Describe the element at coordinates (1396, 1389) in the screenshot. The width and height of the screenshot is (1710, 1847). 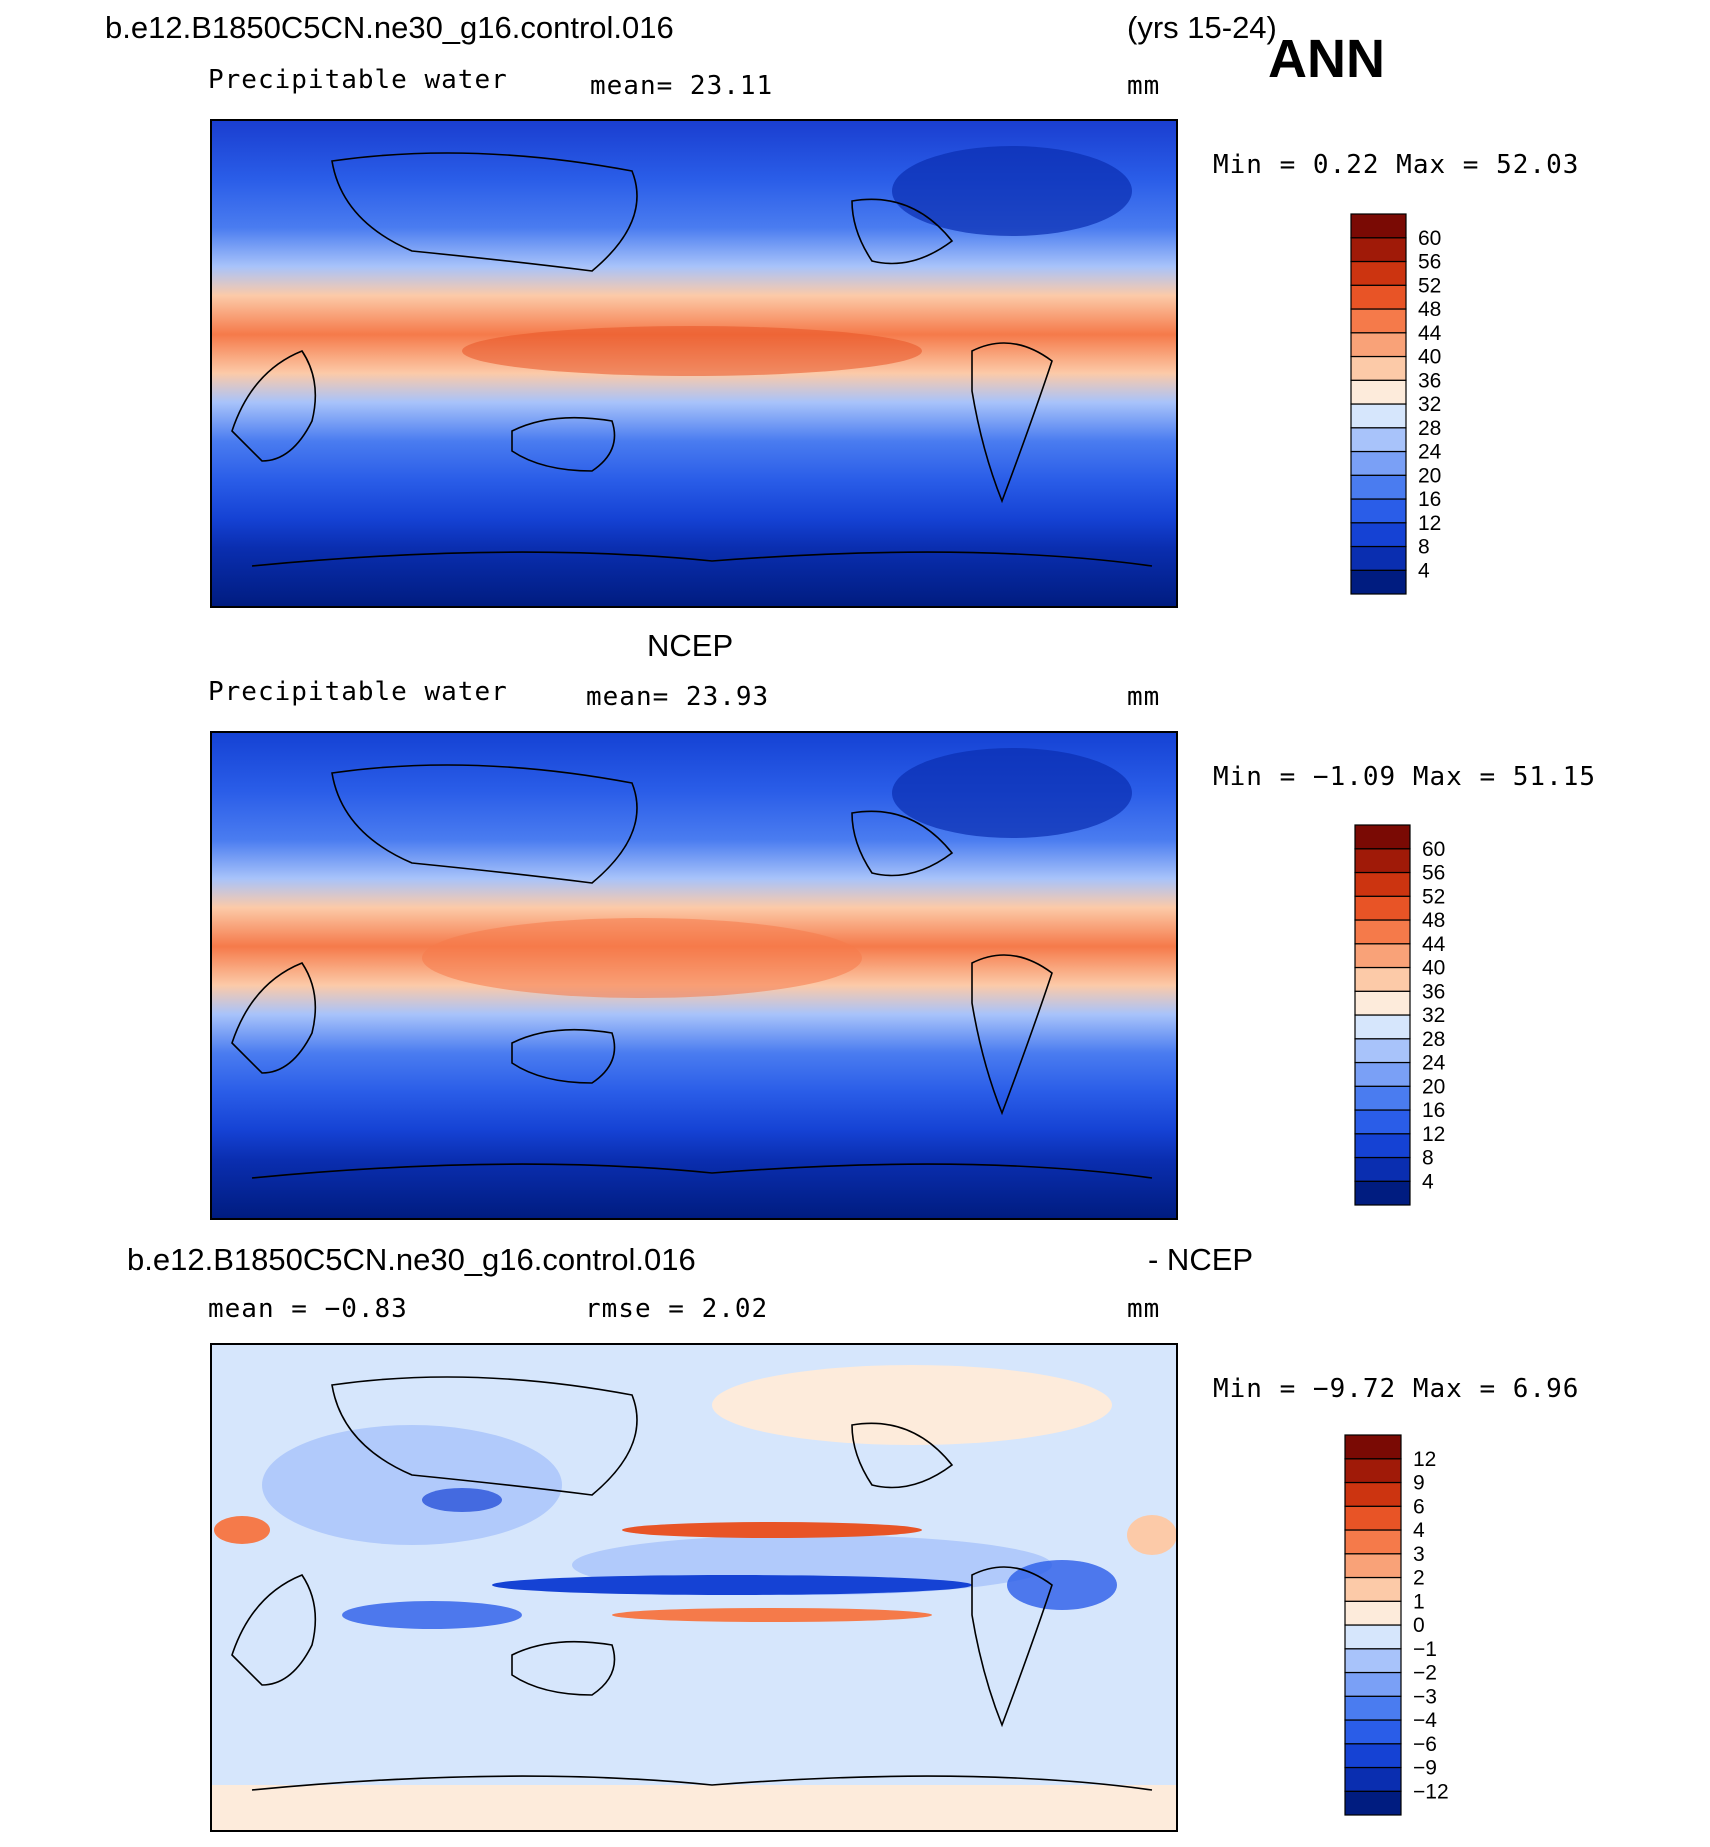
I see `panel3-minmax: Min = −9.72 Max = 6.96` at that location.